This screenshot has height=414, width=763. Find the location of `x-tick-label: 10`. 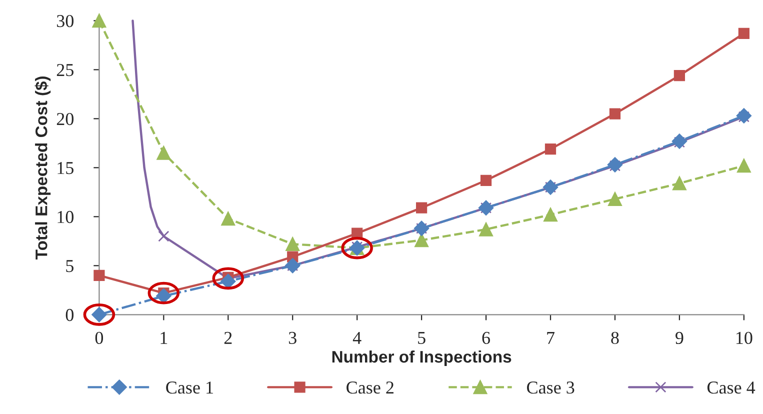

x-tick-label: 10 is located at coordinates (744, 338).